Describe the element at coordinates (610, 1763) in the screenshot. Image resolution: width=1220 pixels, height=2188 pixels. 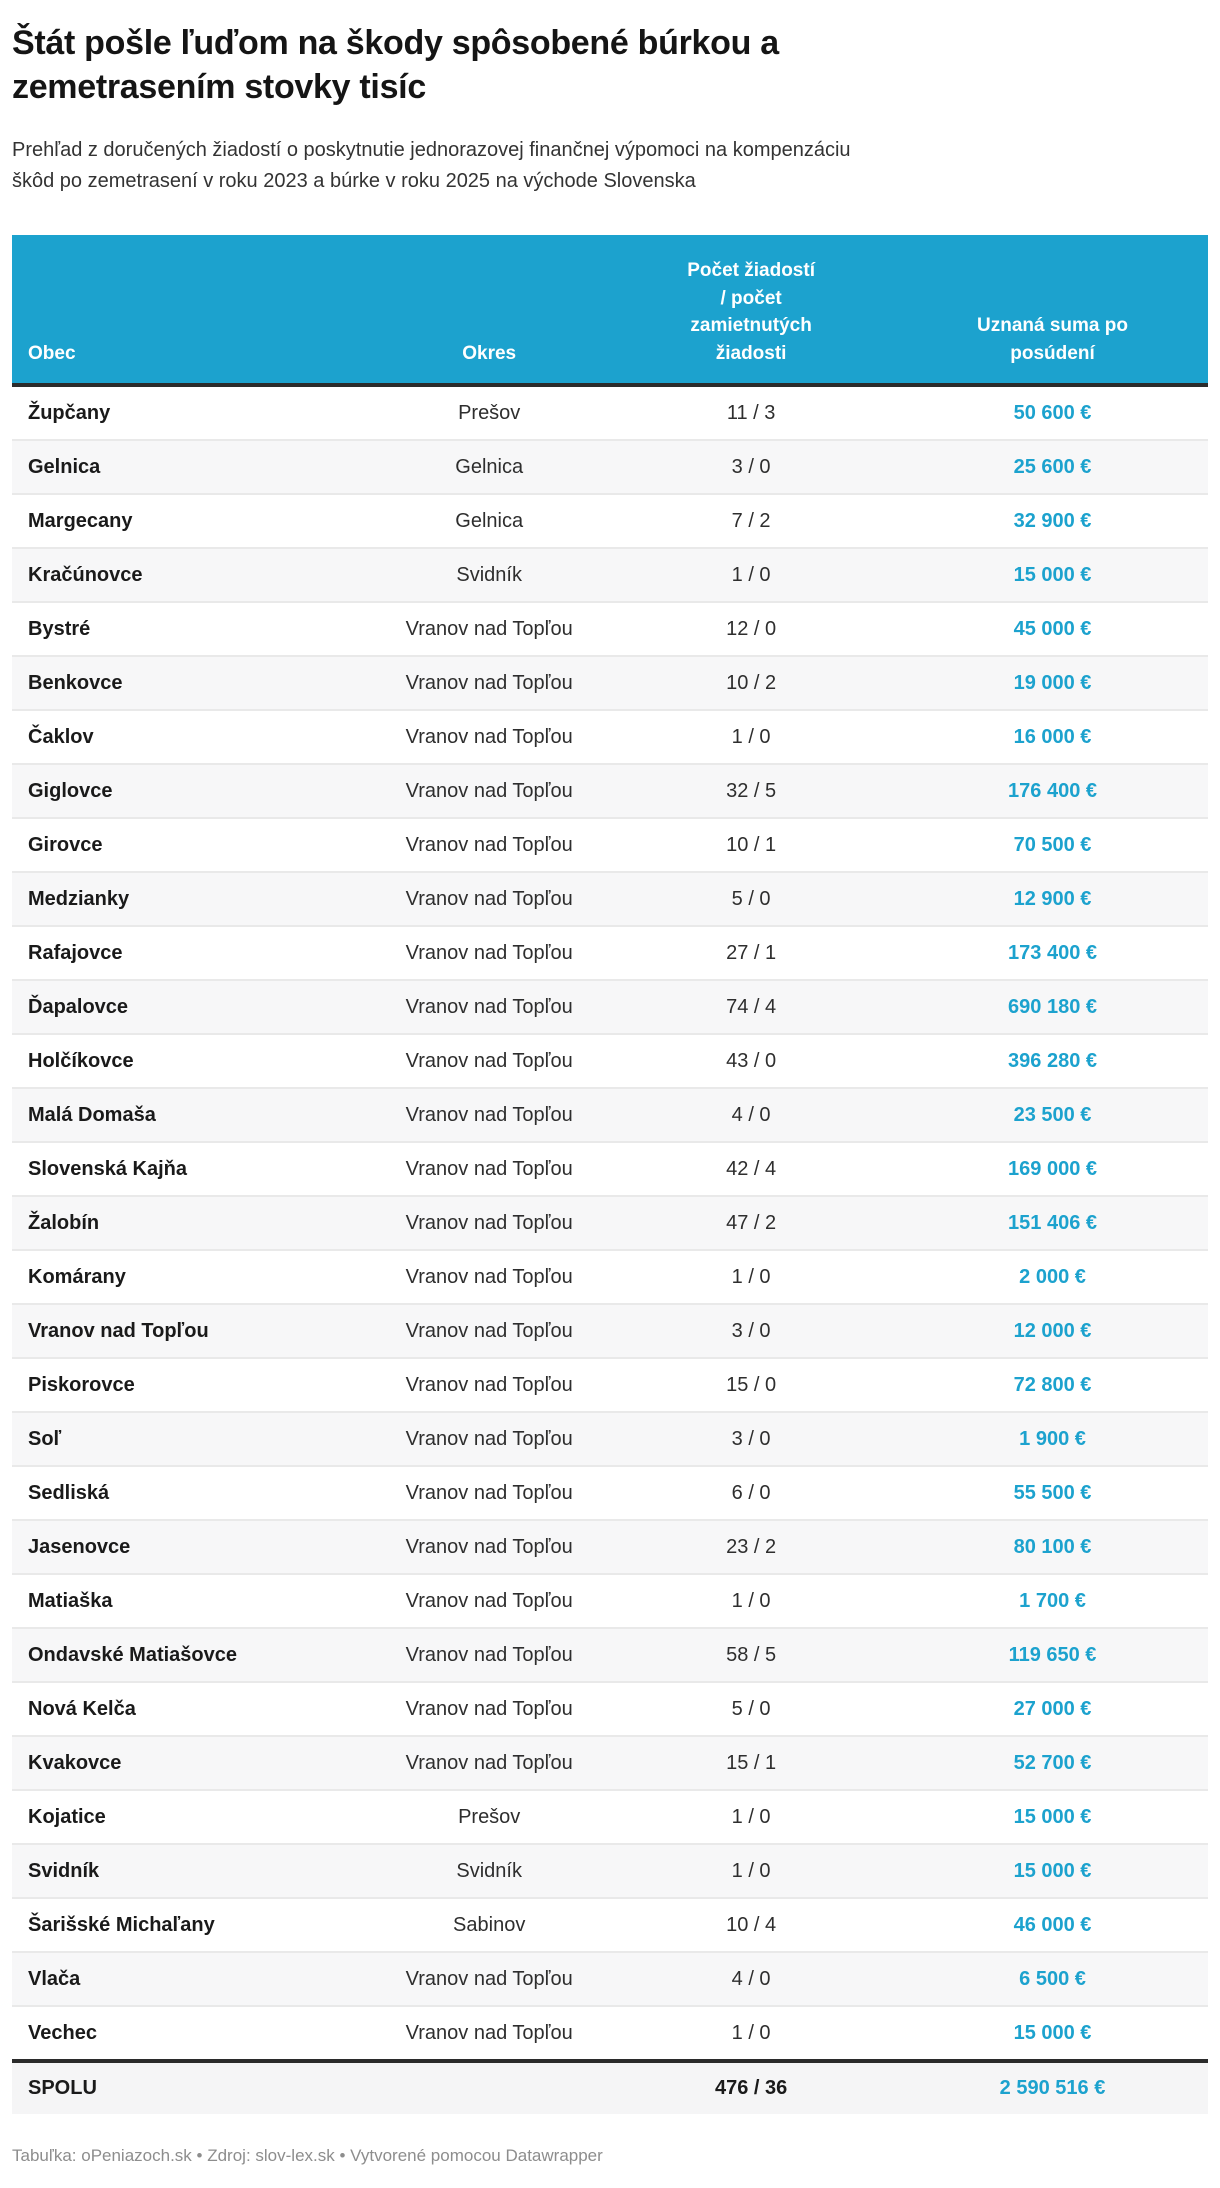
I see `table-row: Kvakovce Vranov nad Topľou 15 / 1 52 700 €` at that location.